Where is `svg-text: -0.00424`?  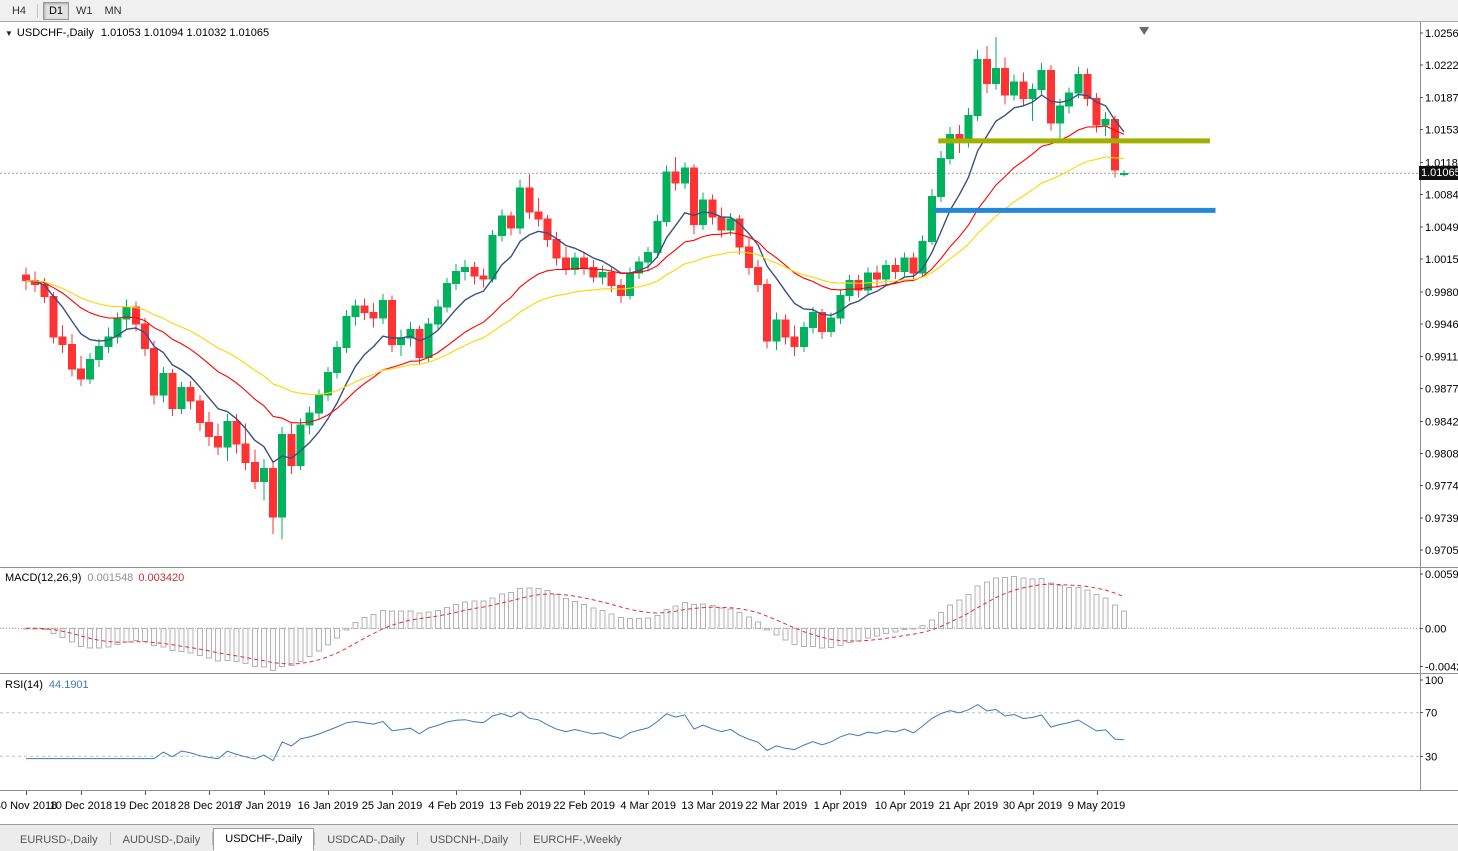 svg-text: -0.00424 is located at coordinates (1441, 668).